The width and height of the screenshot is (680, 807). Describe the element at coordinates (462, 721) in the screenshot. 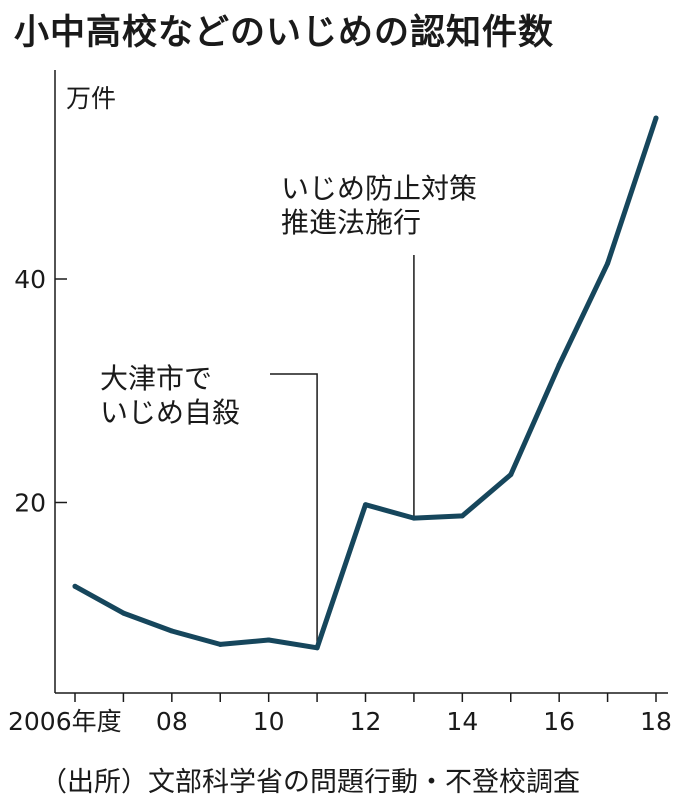

I see `x-tick-label: 14` at that location.